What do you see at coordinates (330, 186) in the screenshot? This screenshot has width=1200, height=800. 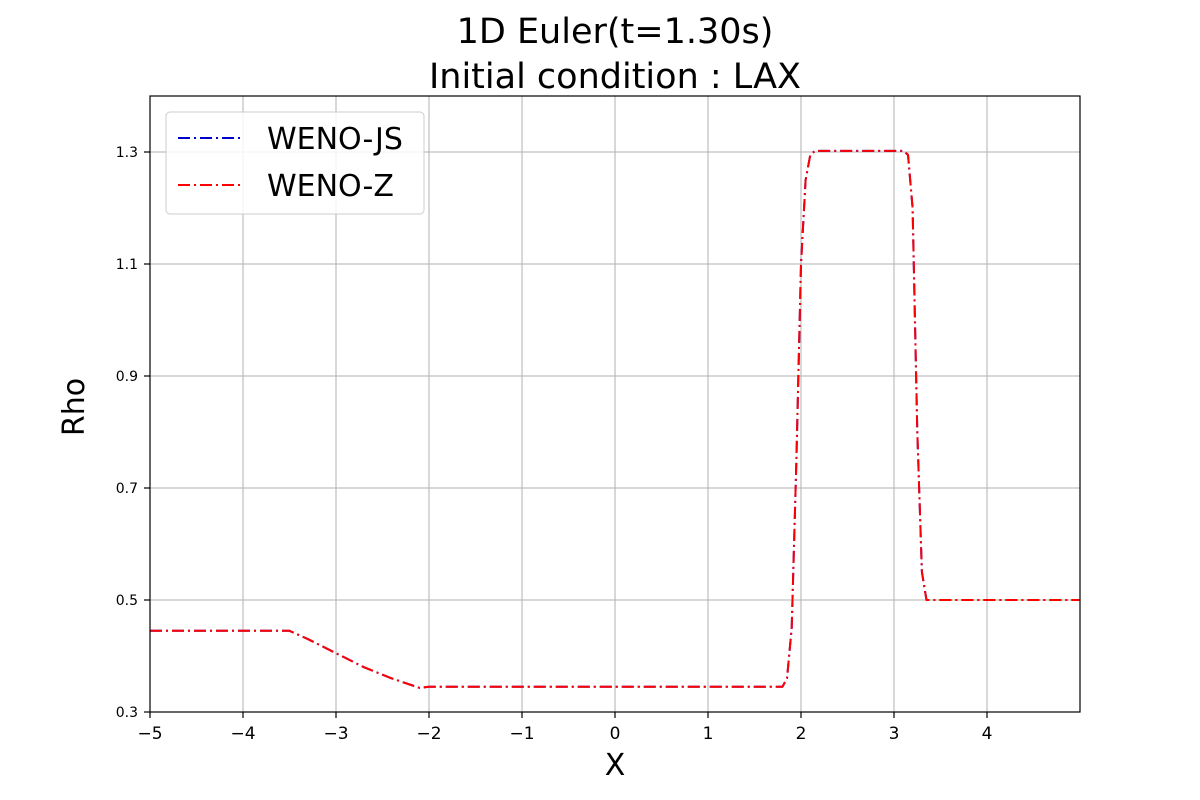 I see `legend-label-weno-z: WENO-Z` at bounding box center [330, 186].